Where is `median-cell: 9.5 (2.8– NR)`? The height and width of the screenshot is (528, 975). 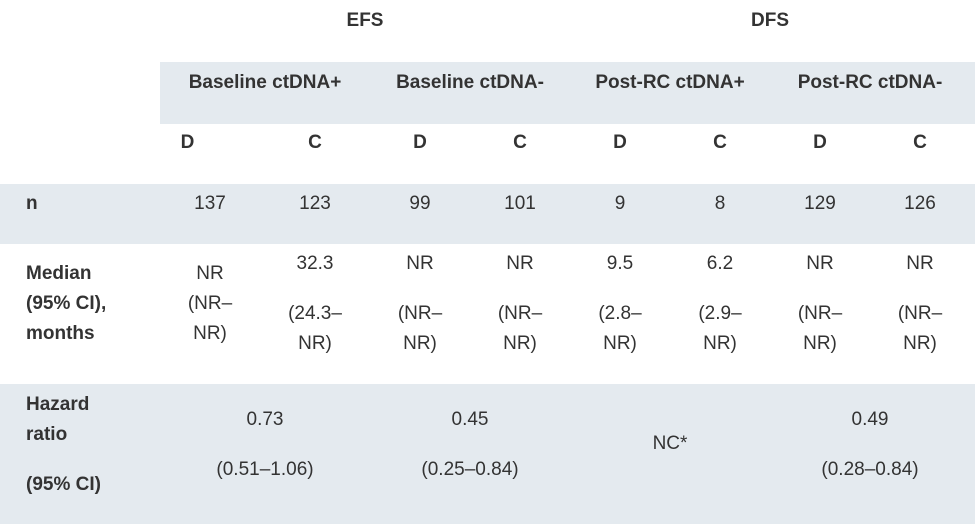
median-cell: 9.5 (2.8– NR) is located at coordinates (620, 304).